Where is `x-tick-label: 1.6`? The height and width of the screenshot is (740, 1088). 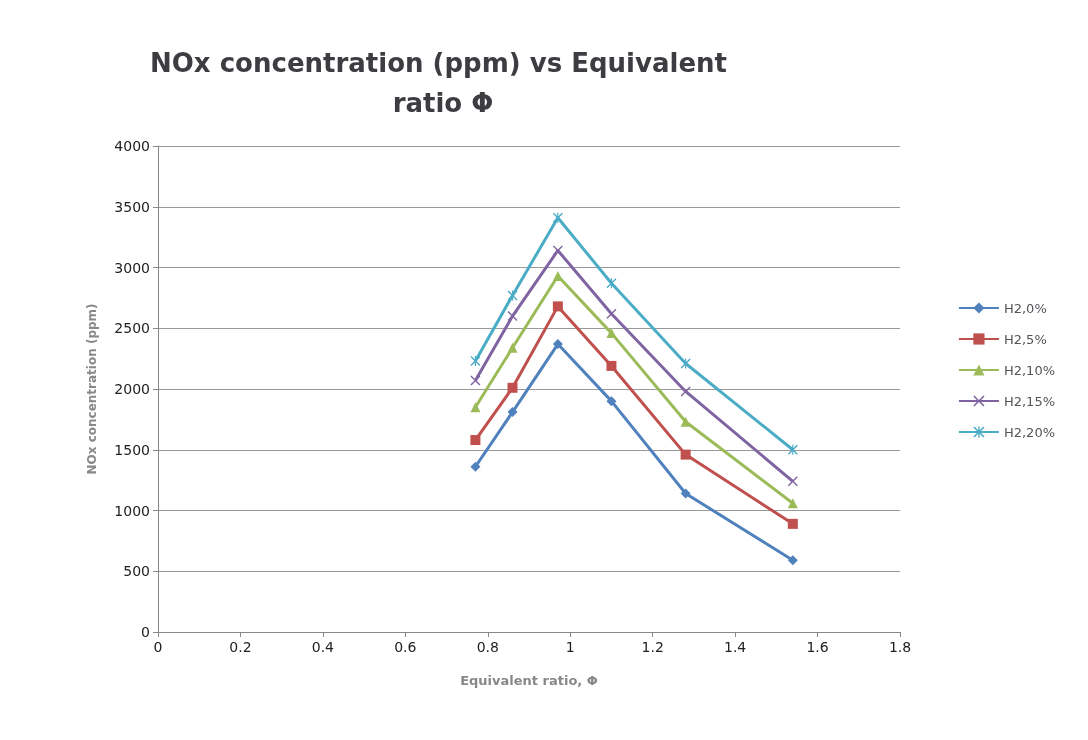 x-tick-label: 1.6 is located at coordinates (817, 647).